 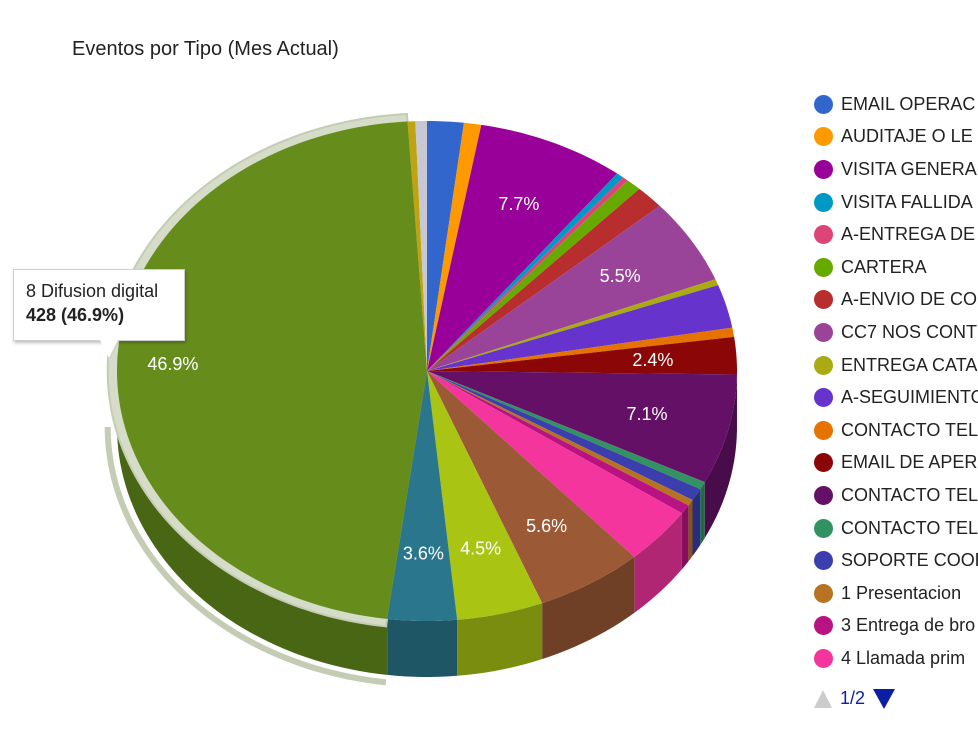 I want to click on legend-label: A-ENVIO DE CO, so click(x=909, y=299).